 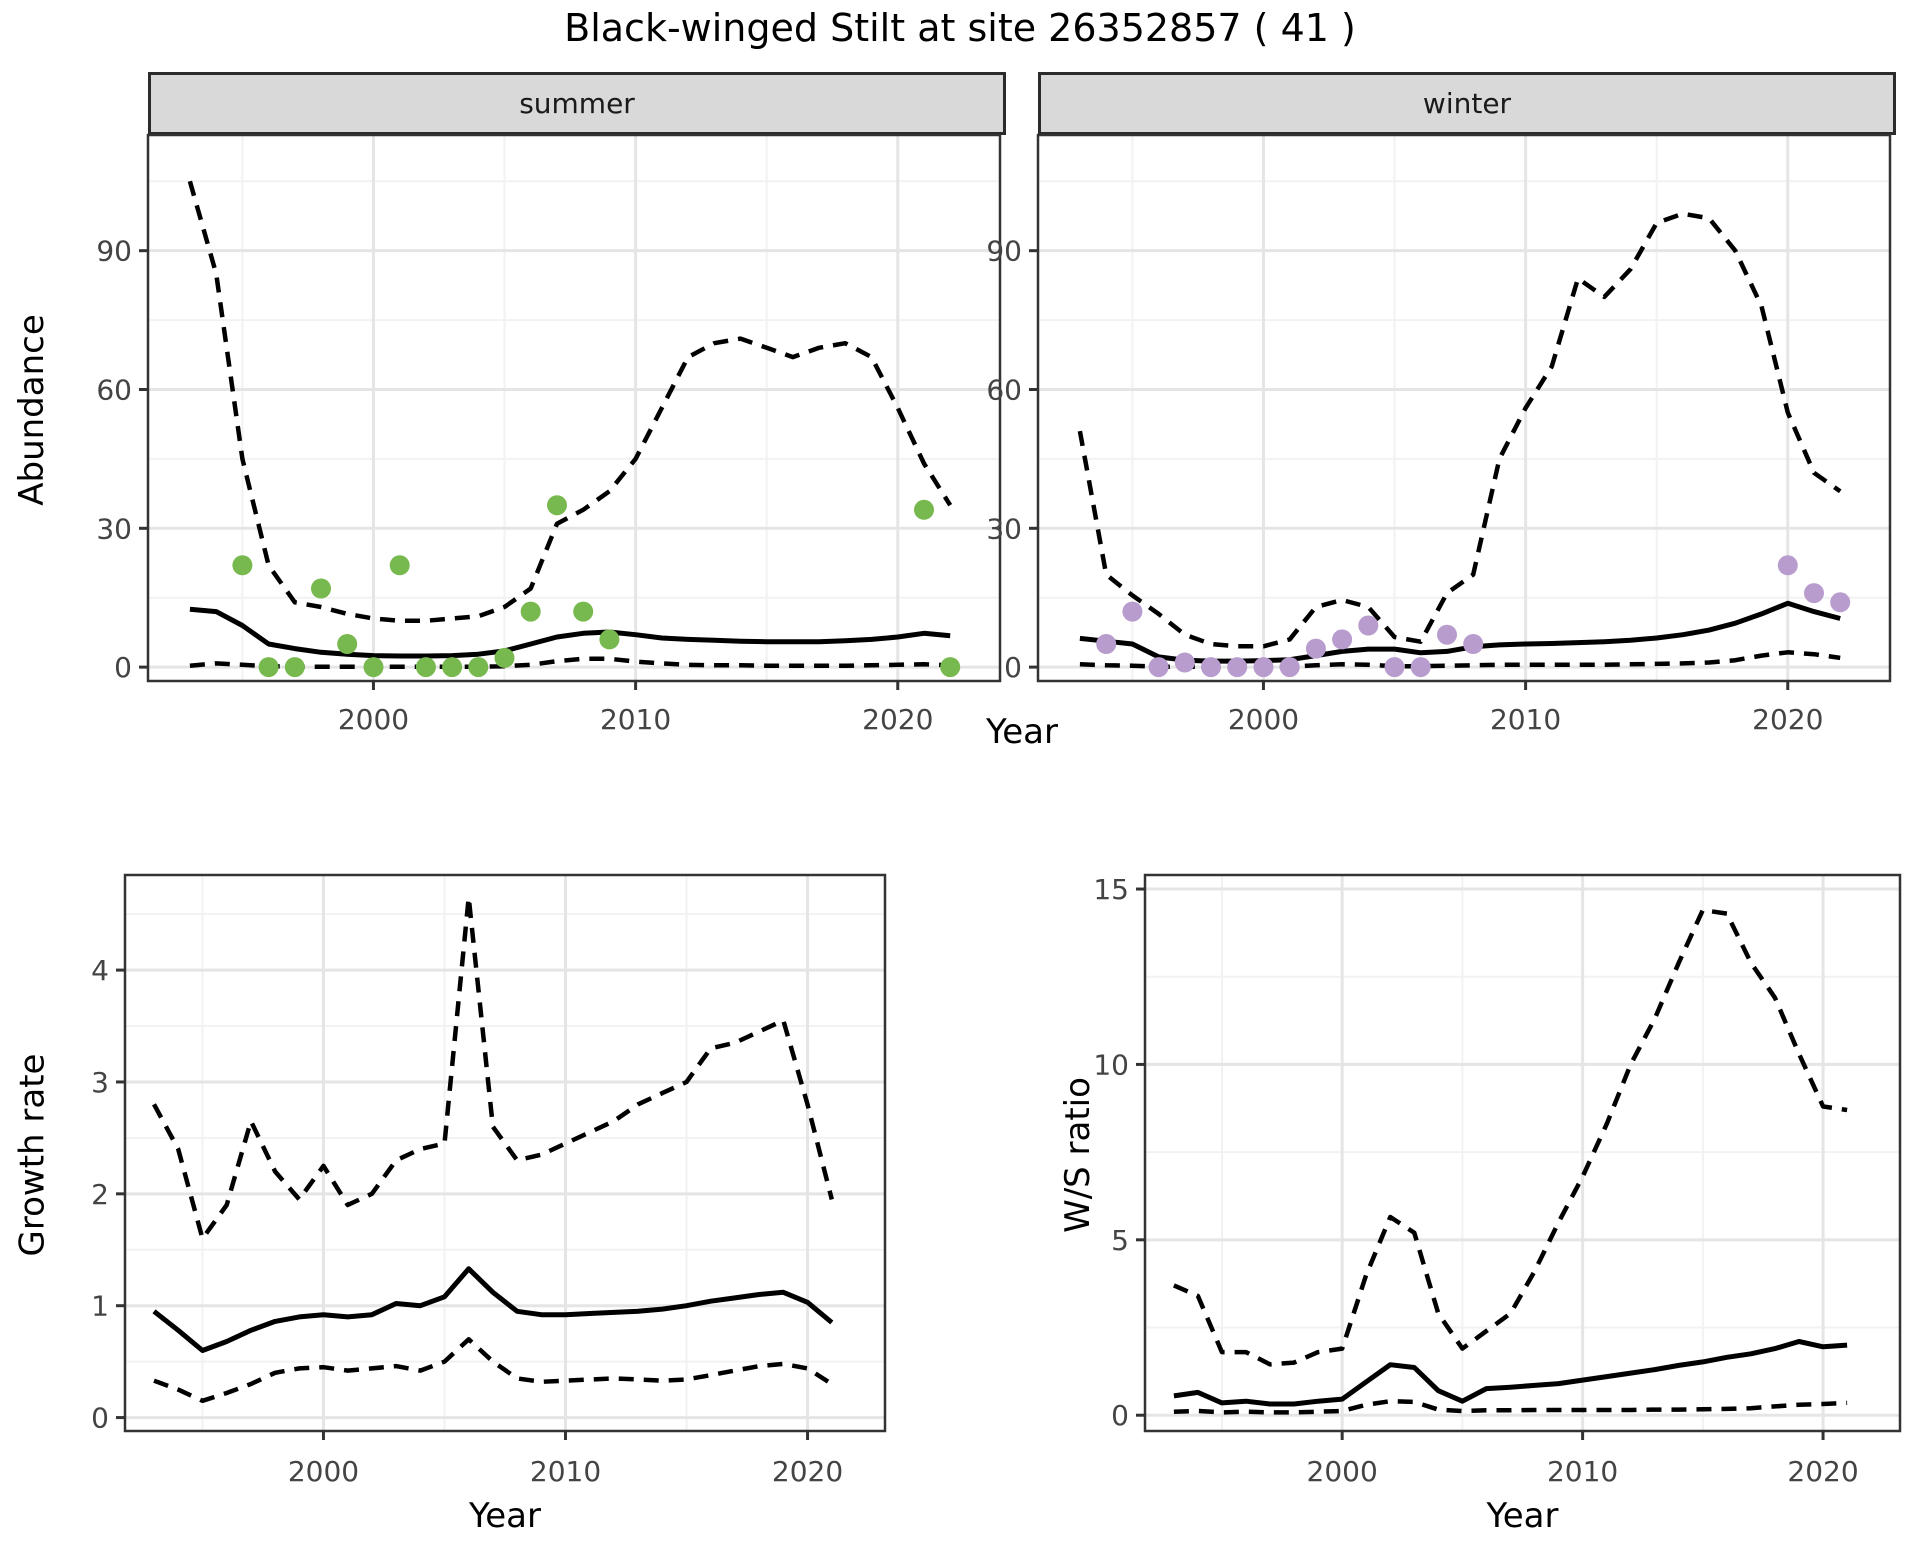 I want to click on series-ws_ratio-lower_ci, so click(x=1510, y=1406).